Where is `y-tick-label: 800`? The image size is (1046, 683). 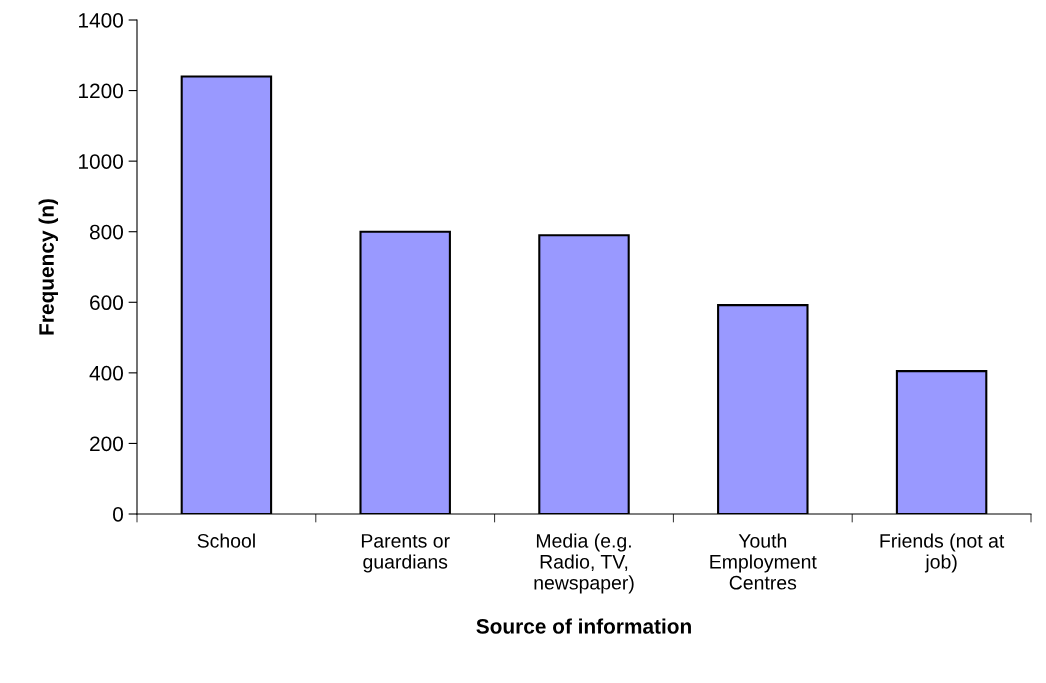 y-tick-label: 800 is located at coordinates (106, 232).